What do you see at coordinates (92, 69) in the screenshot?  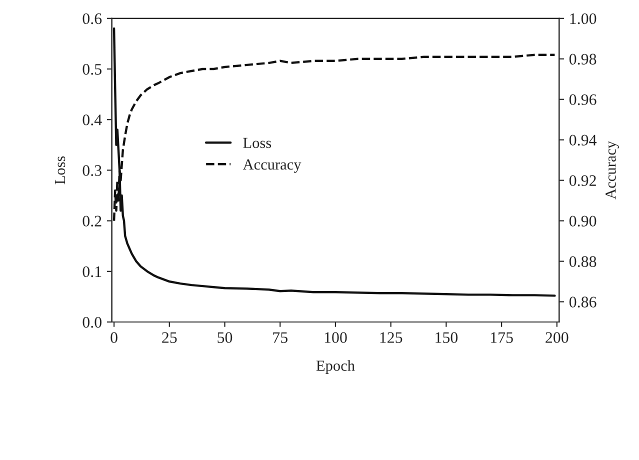 I see `y-tick-label: 0.5` at bounding box center [92, 69].